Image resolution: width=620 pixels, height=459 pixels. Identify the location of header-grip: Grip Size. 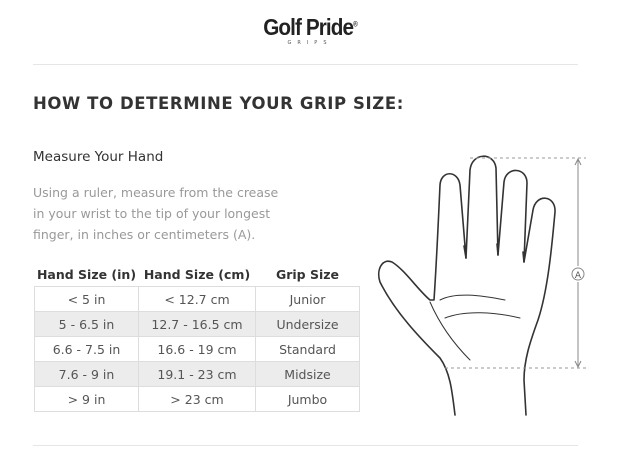
(307, 274).